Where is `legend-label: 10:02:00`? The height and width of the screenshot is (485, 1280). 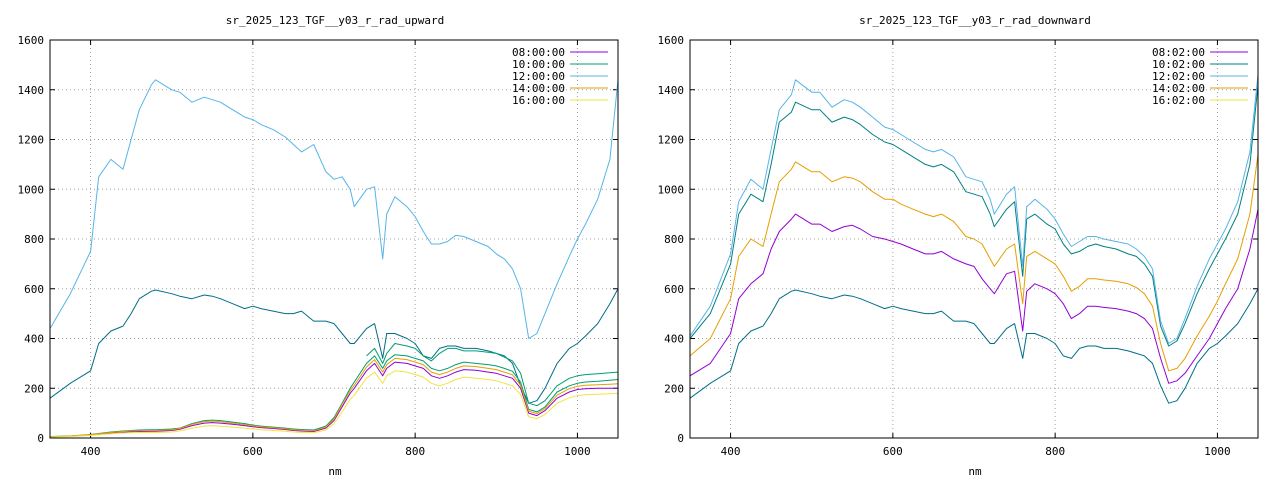 legend-label: 10:02:00 is located at coordinates (1178, 64).